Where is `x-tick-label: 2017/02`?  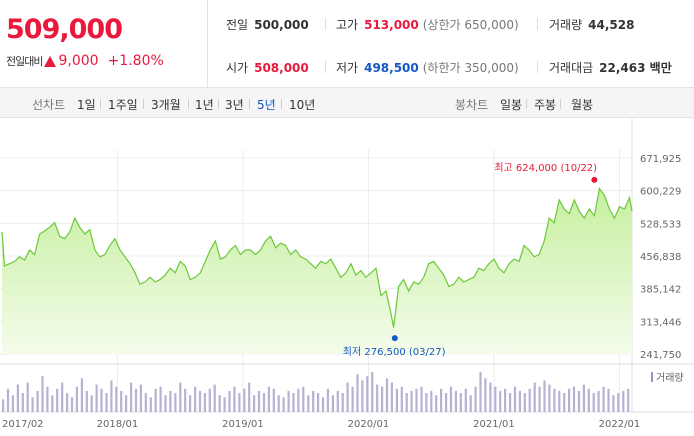
x-tick-label: 2017/02 is located at coordinates (23, 424).